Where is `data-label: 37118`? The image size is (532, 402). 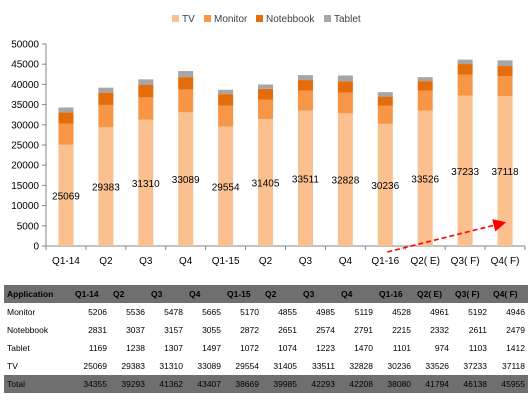
data-label: 37118 is located at coordinates (506, 172).